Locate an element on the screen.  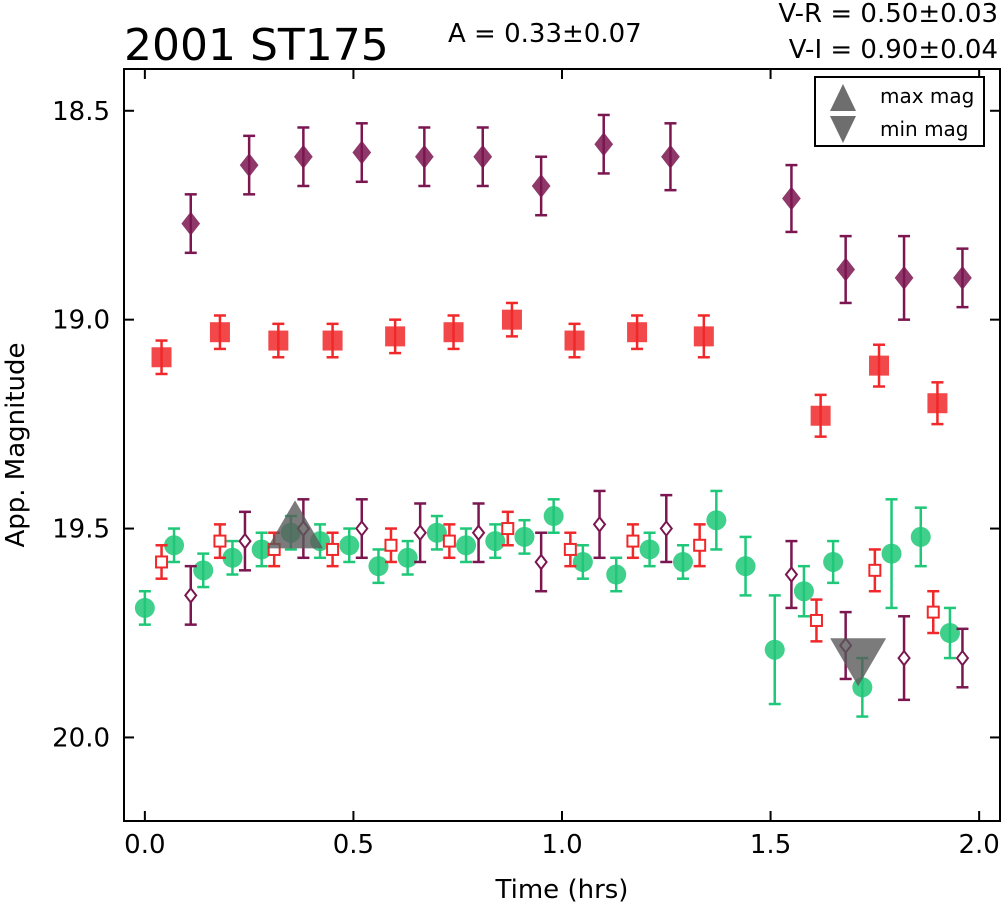
x-axis-label: Time (hrs) is located at coordinates (562, 889).